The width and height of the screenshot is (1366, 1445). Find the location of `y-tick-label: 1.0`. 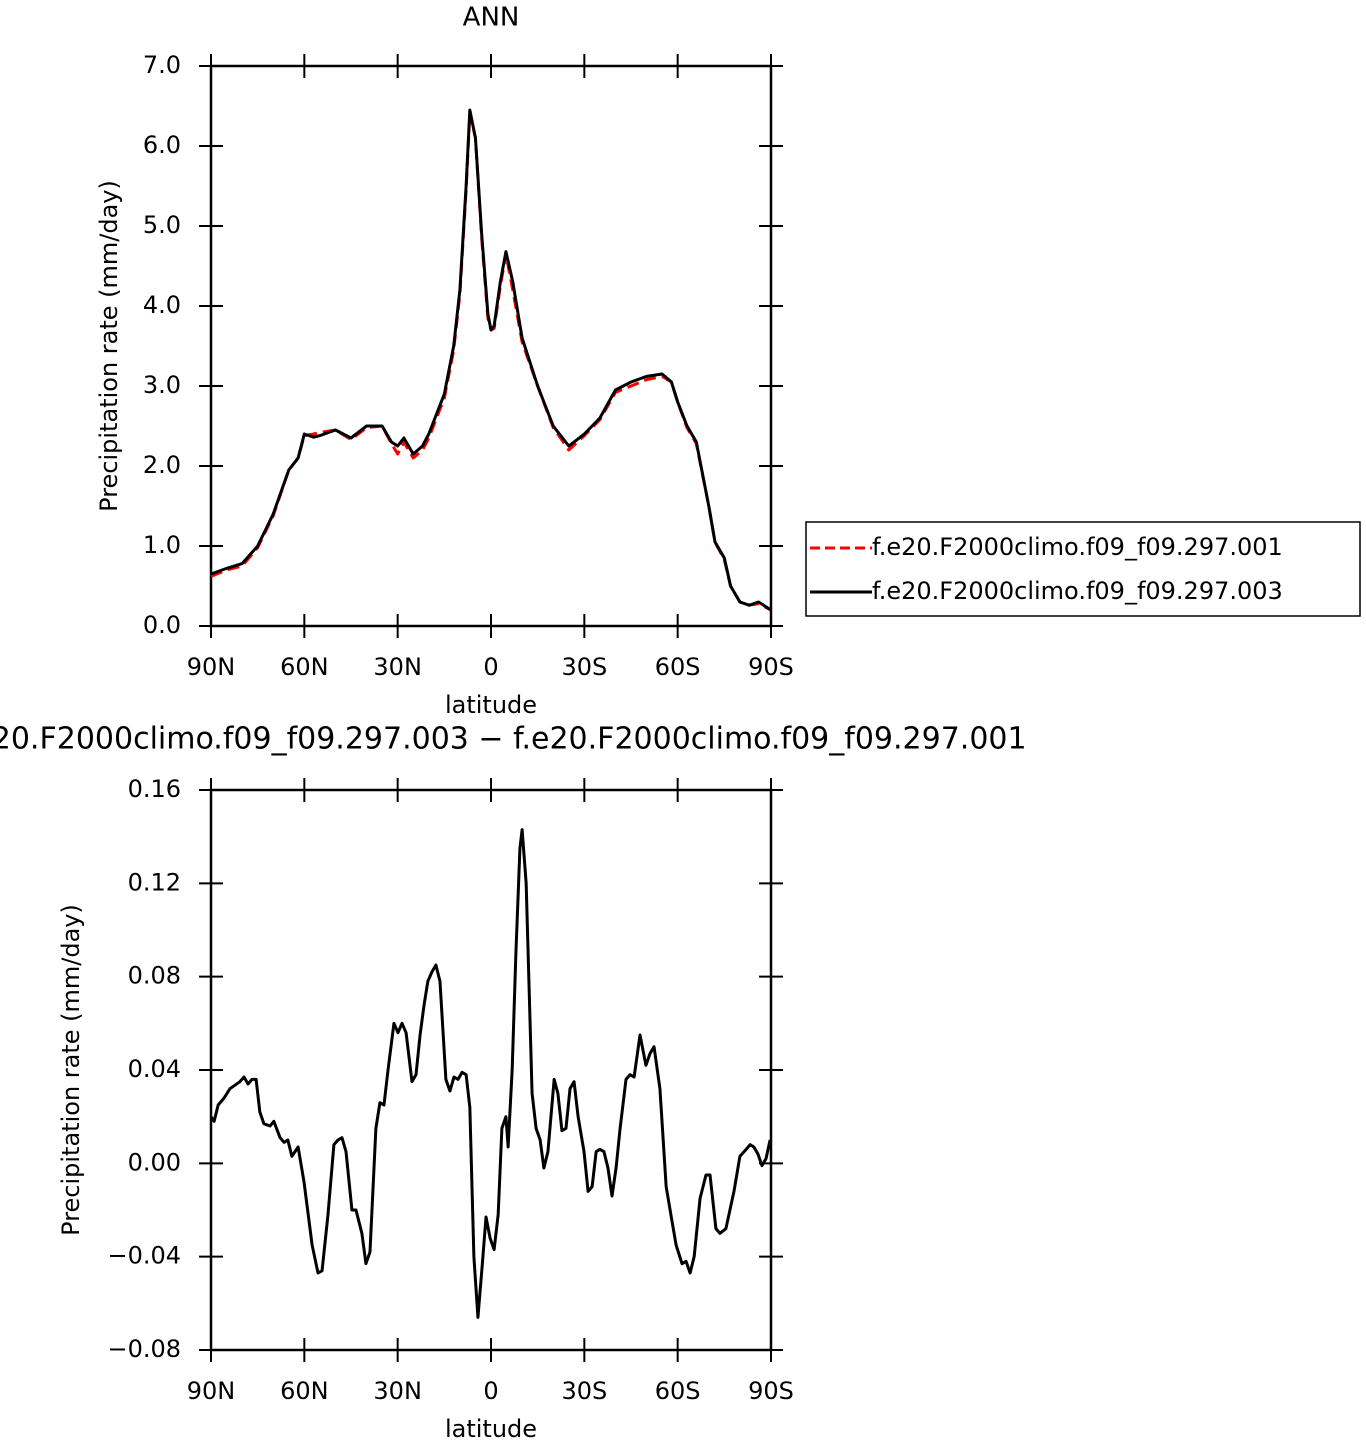

y-tick-label: 1.0 is located at coordinates (162, 545).